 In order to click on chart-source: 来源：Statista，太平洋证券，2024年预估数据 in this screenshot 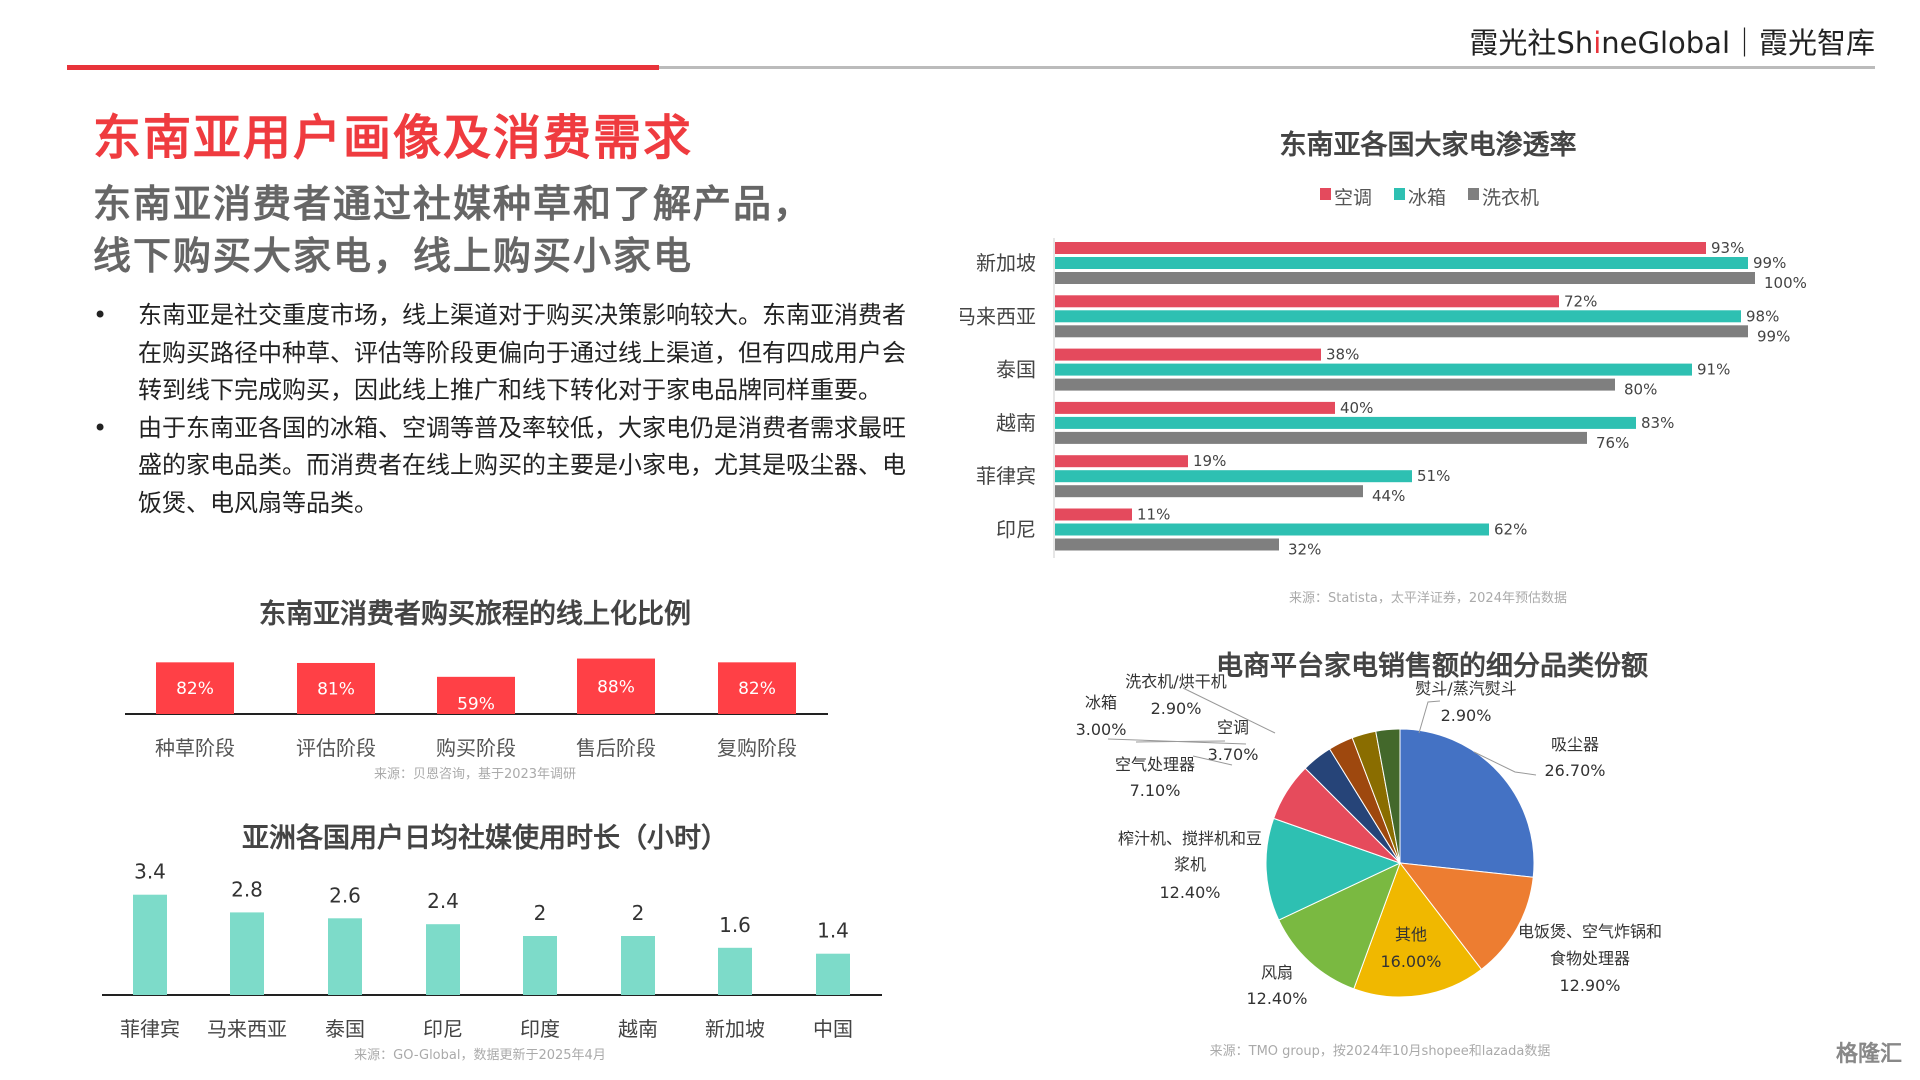, I will do `click(1428, 598)`.